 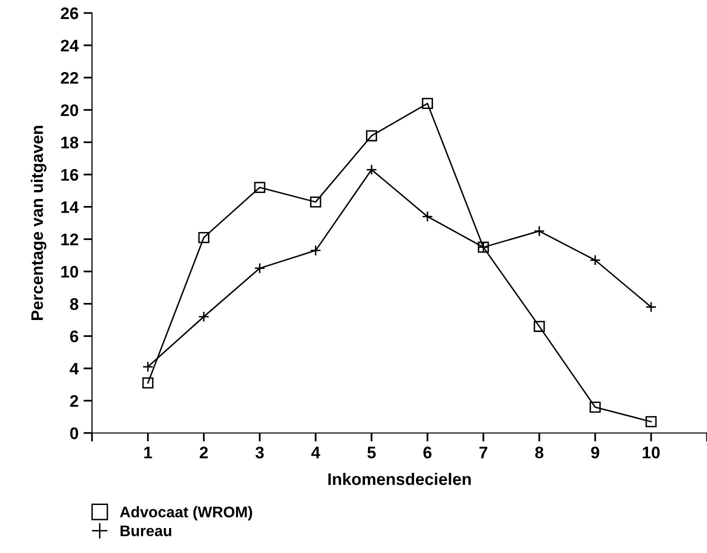 What do you see at coordinates (69, 142) in the screenshot?
I see `y-tick-label: 18` at bounding box center [69, 142].